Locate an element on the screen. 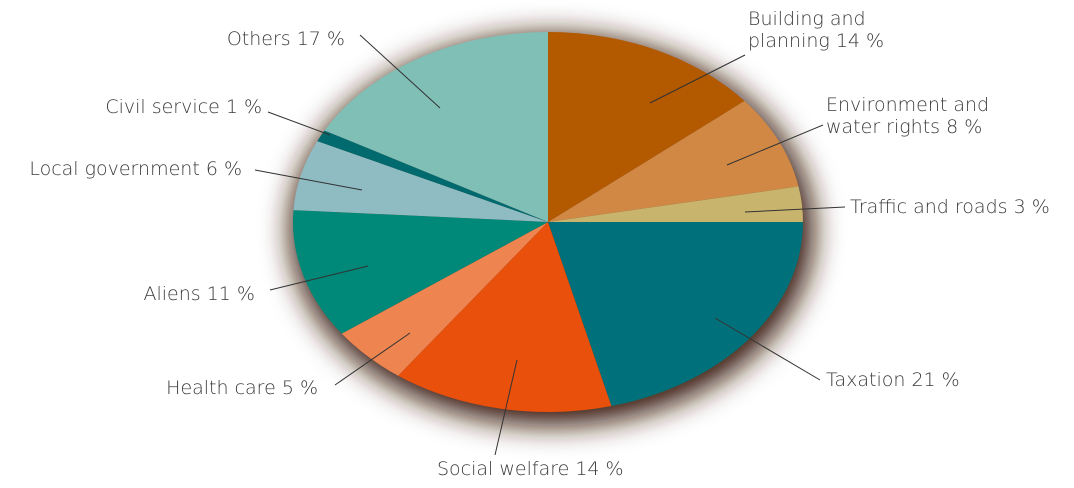  category-label: Aliens is located at coordinates (172, 294).